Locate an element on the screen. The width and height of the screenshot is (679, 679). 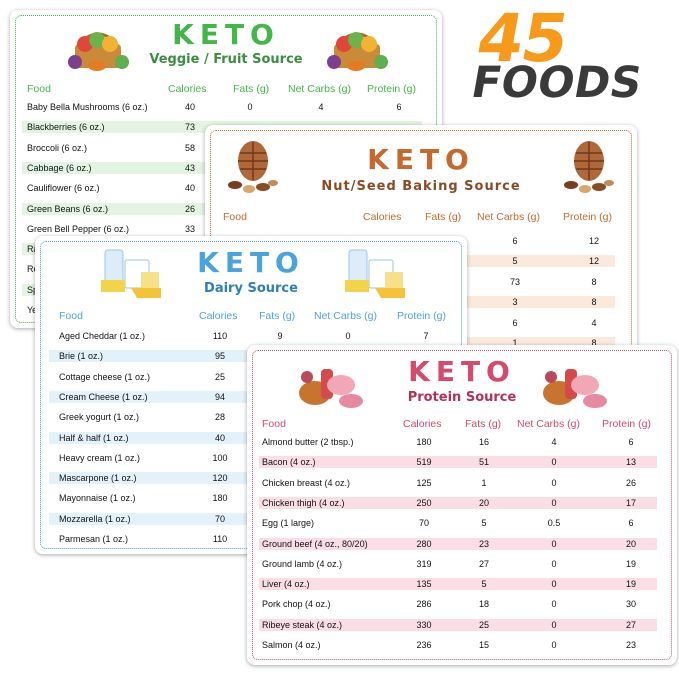
protein-cell-cal: 135 is located at coordinates (424, 584).